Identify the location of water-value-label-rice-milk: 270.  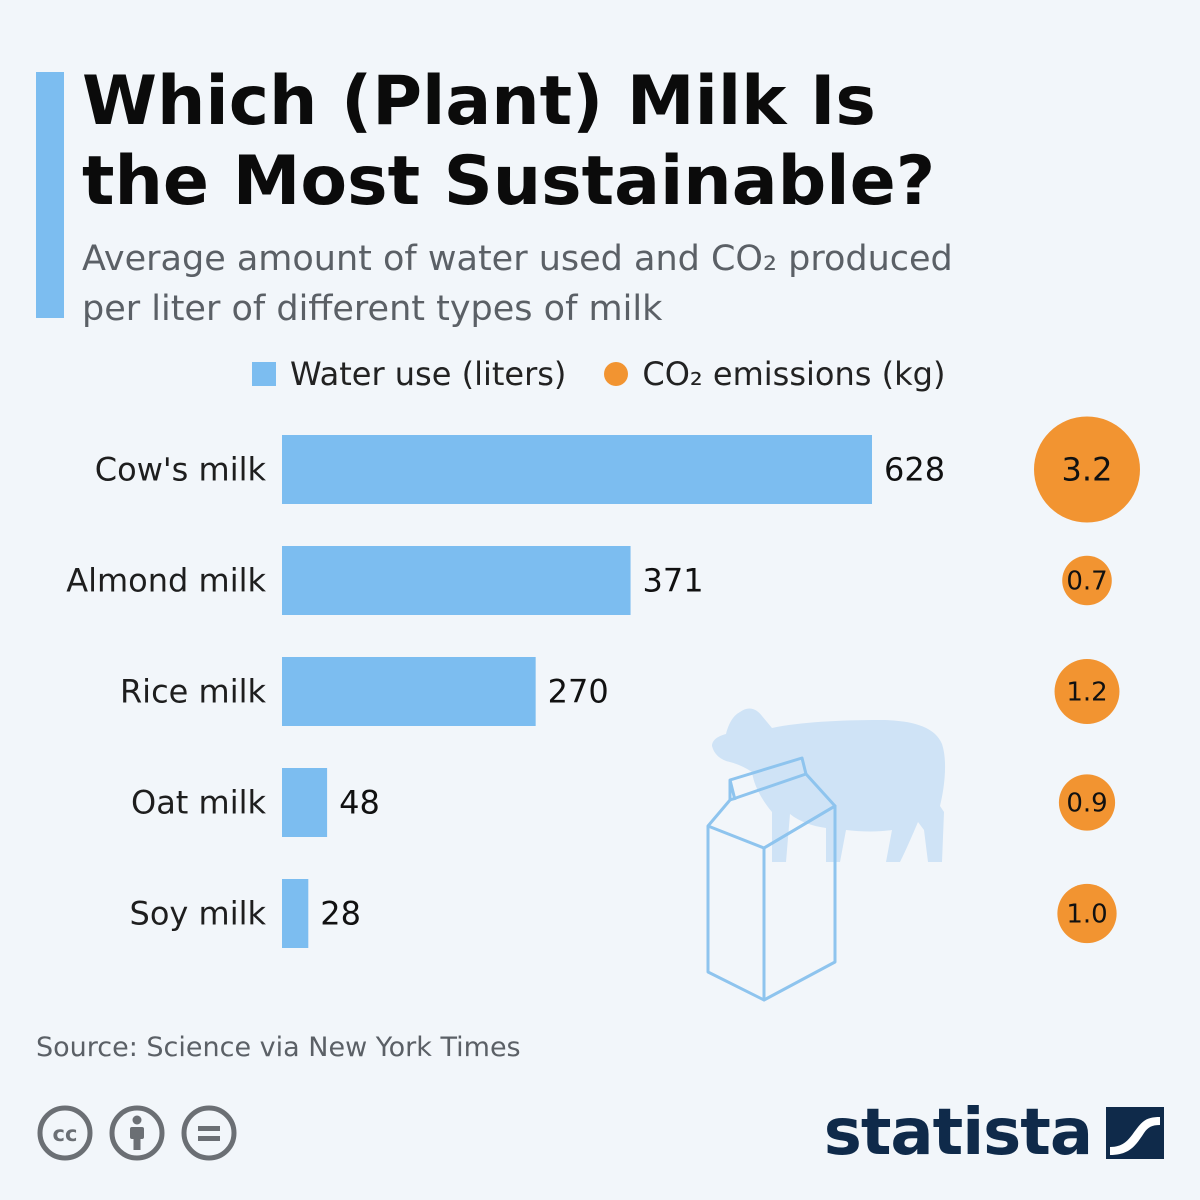
(578, 692).